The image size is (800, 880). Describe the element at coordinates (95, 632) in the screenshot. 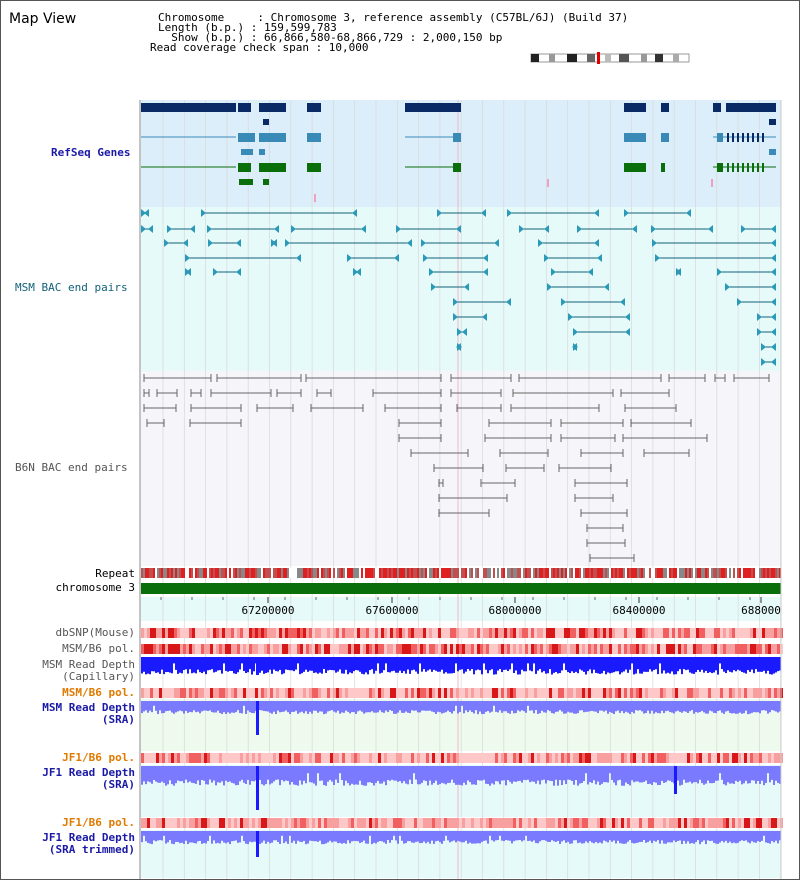

I see `track-label-dbsnp: dbSNP(Mouse)` at that location.